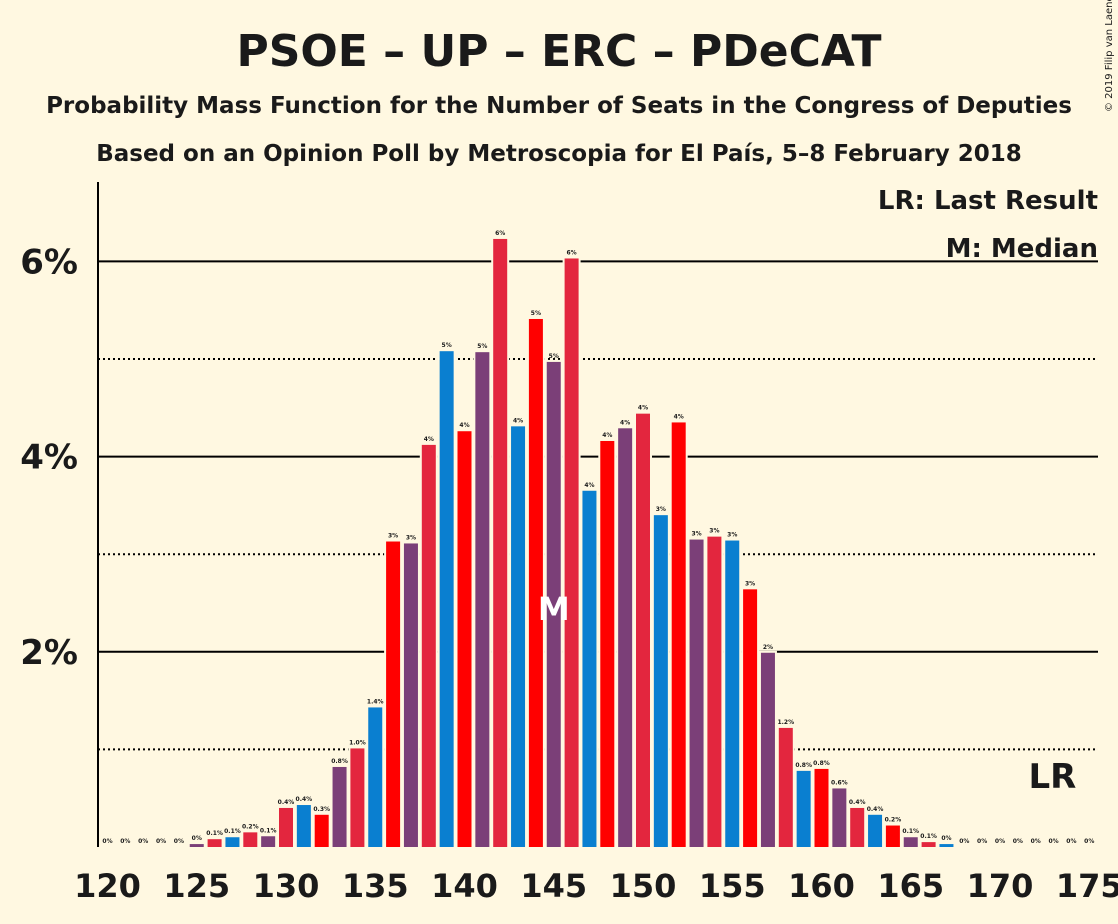 This screenshot has height=924, width=1118. What do you see at coordinates (375, 701) in the screenshot?
I see `data-label-seat-135: 1.4%` at bounding box center [375, 701].